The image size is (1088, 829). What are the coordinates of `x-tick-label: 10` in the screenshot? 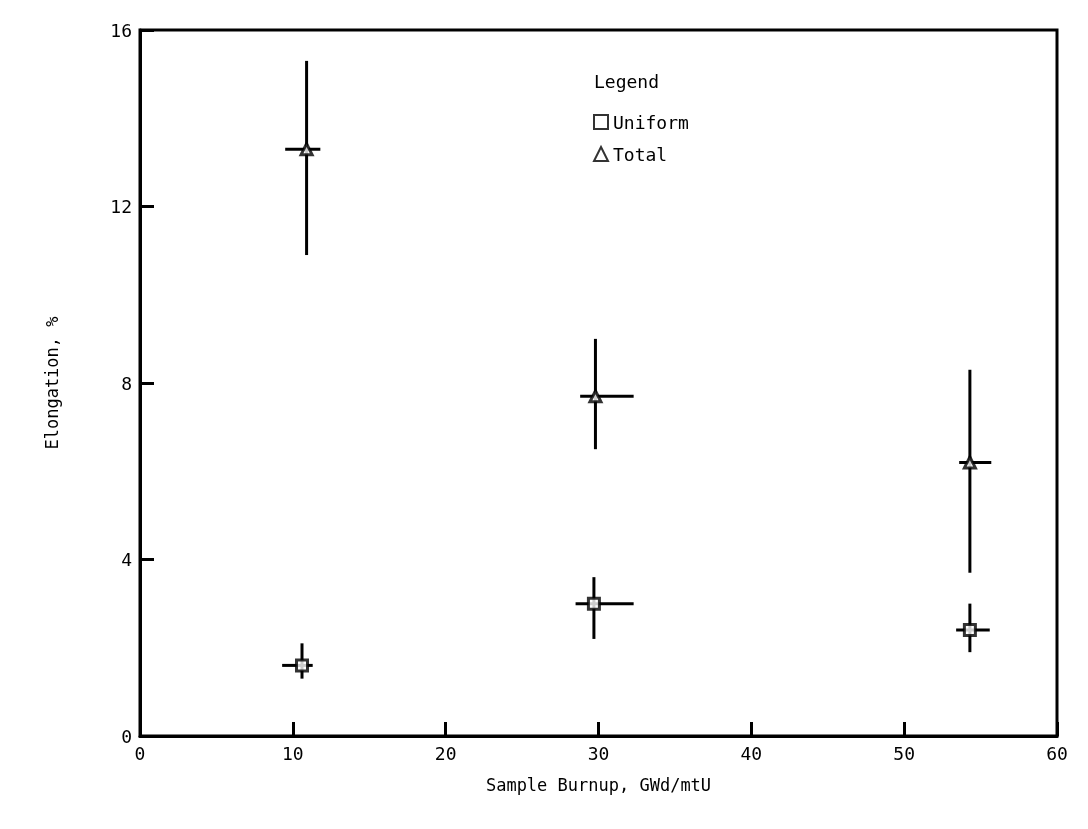 It's located at (292, 753).